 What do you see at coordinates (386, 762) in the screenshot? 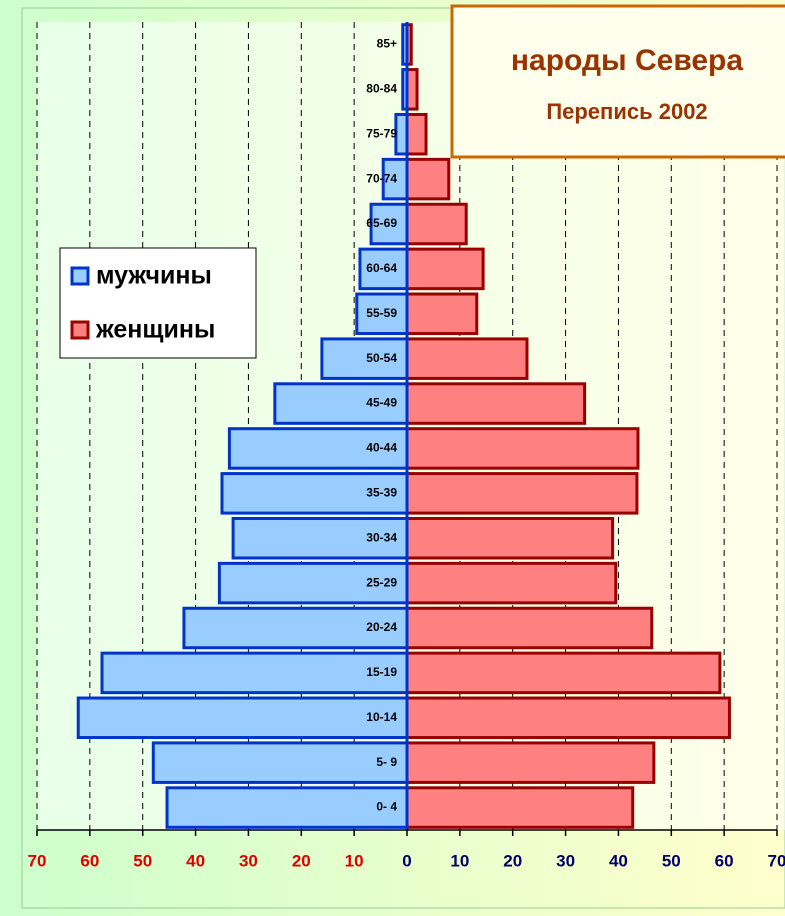
I see `category-label: 5- 9` at bounding box center [386, 762].